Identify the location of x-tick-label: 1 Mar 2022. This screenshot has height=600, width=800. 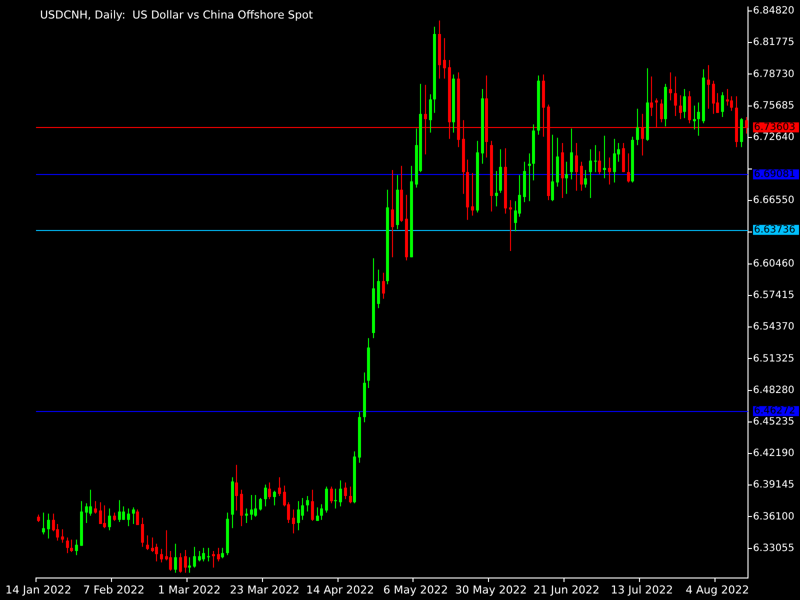
(189, 589).